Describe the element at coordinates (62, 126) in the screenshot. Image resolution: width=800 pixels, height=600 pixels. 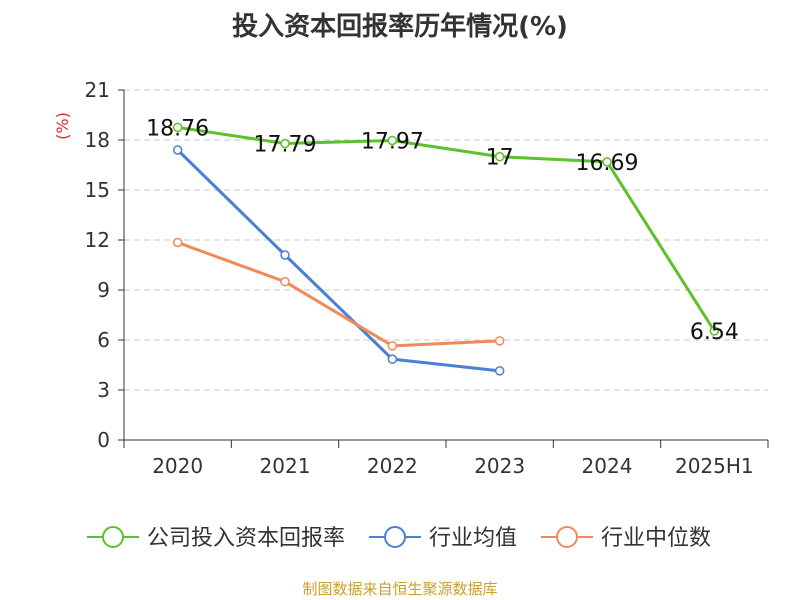
I see `y-axis-label: (%)` at that location.